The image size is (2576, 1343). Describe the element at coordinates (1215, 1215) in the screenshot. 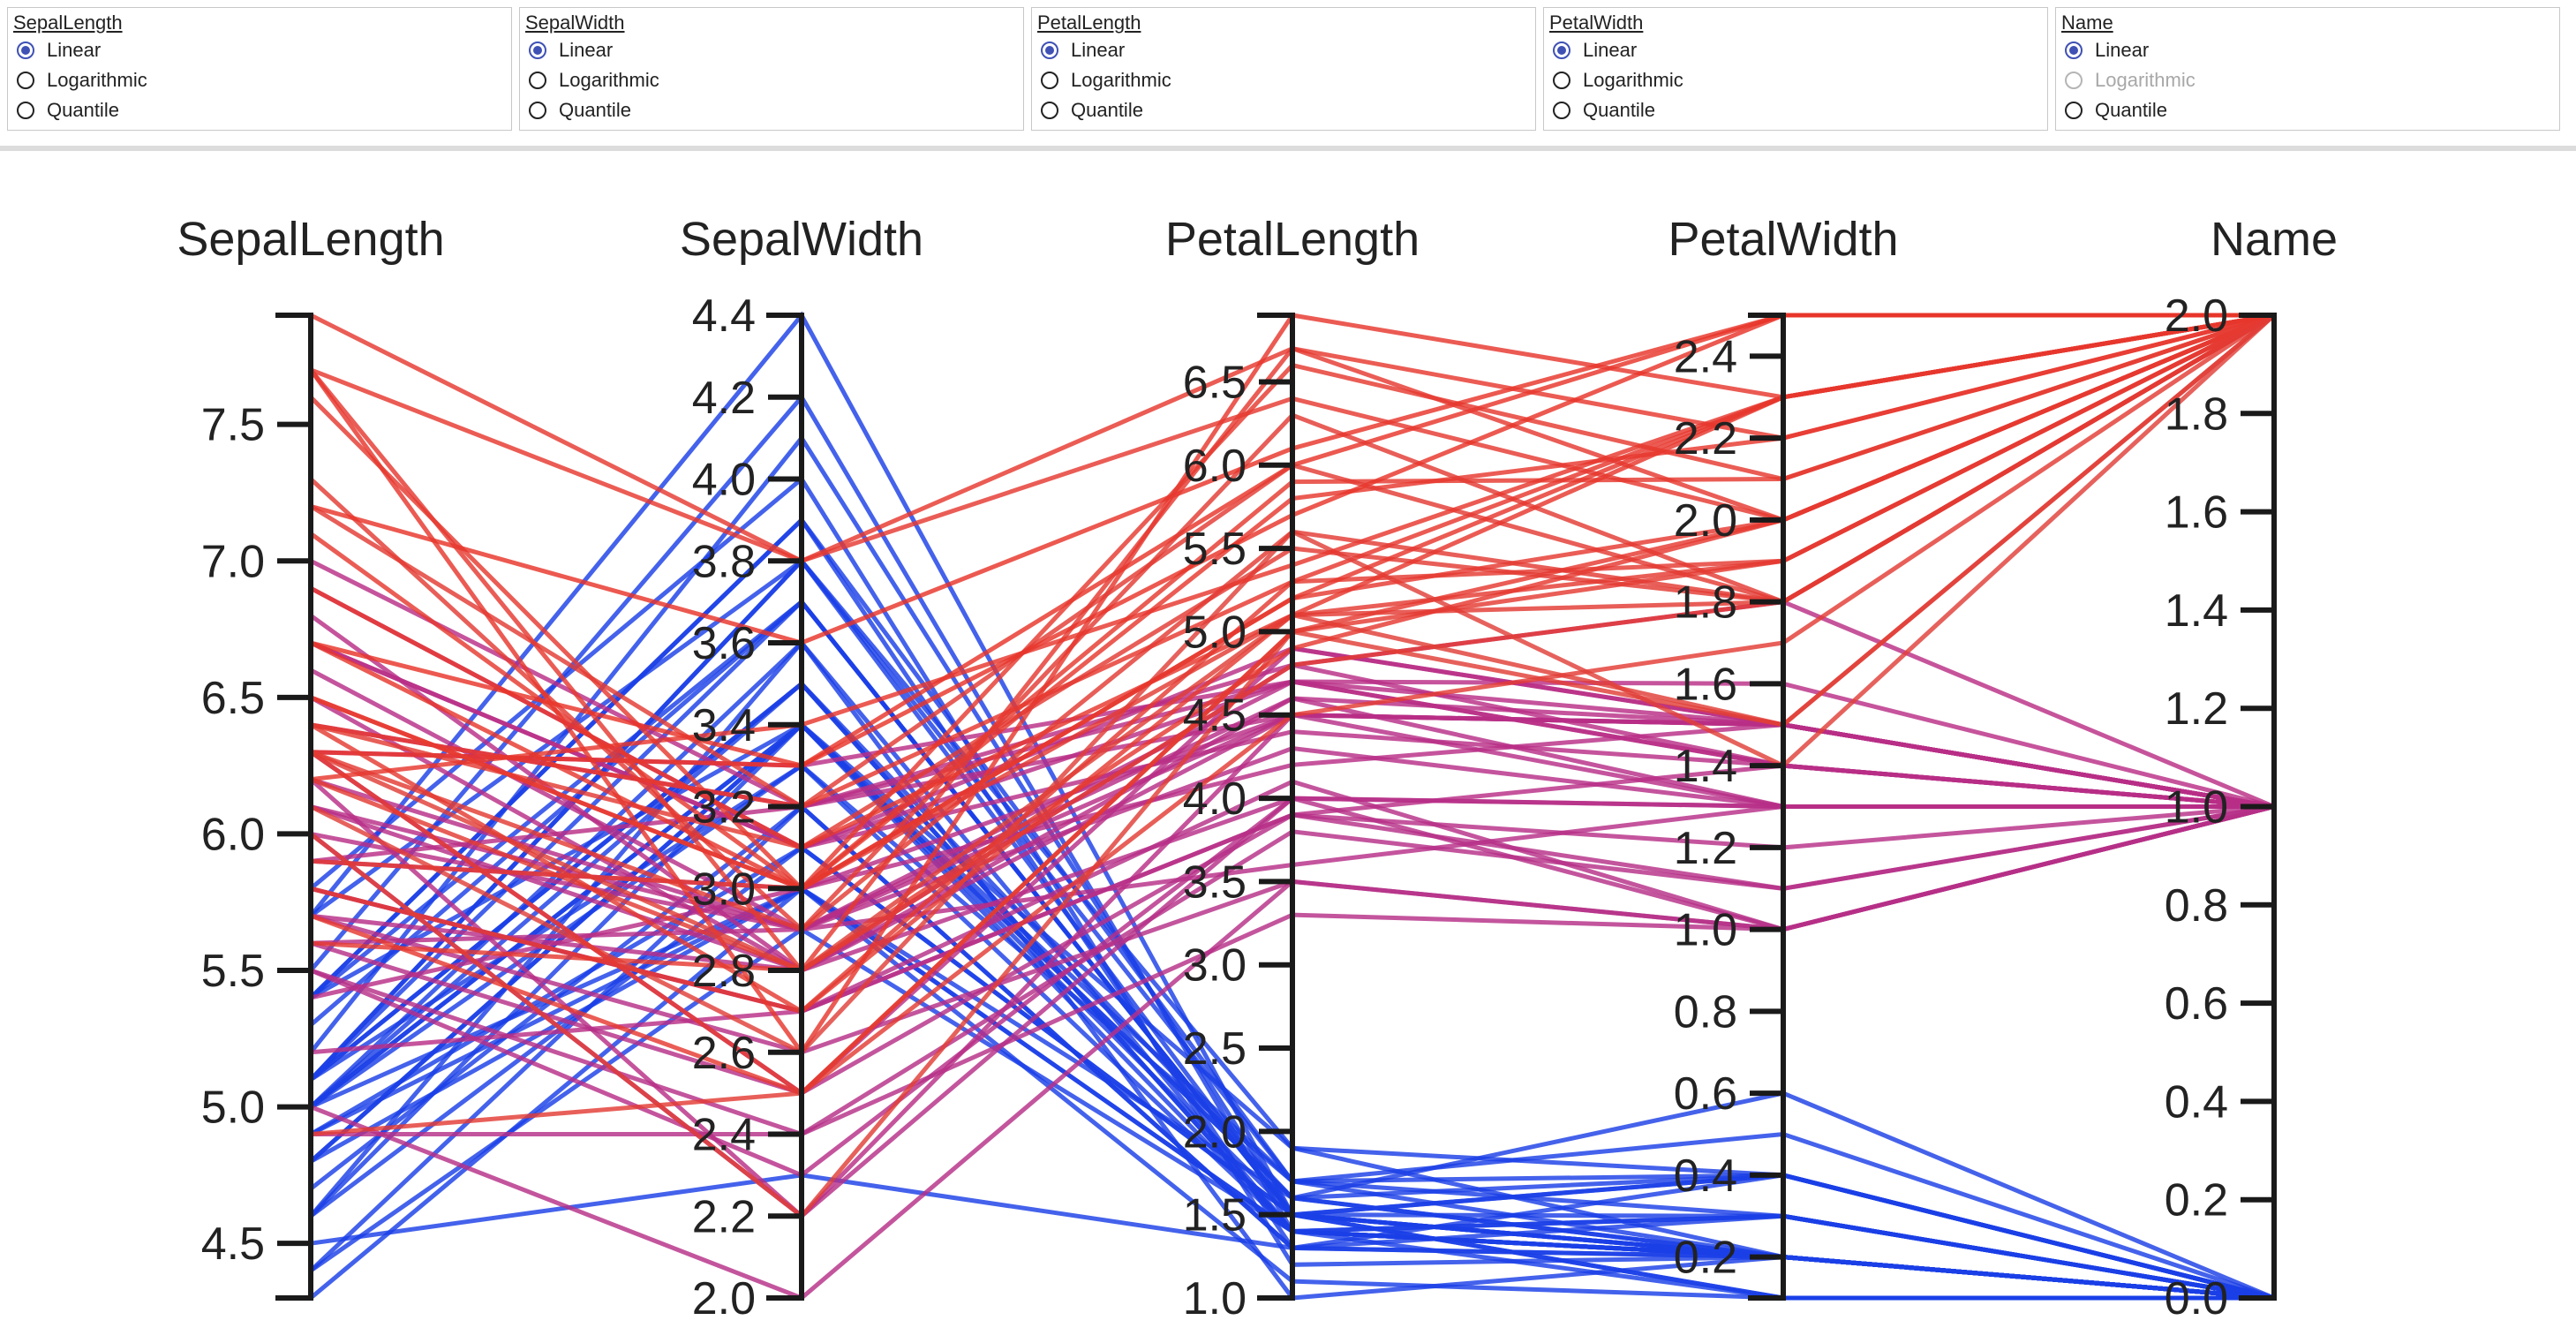

I see `tick-label: 1.5` at that location.